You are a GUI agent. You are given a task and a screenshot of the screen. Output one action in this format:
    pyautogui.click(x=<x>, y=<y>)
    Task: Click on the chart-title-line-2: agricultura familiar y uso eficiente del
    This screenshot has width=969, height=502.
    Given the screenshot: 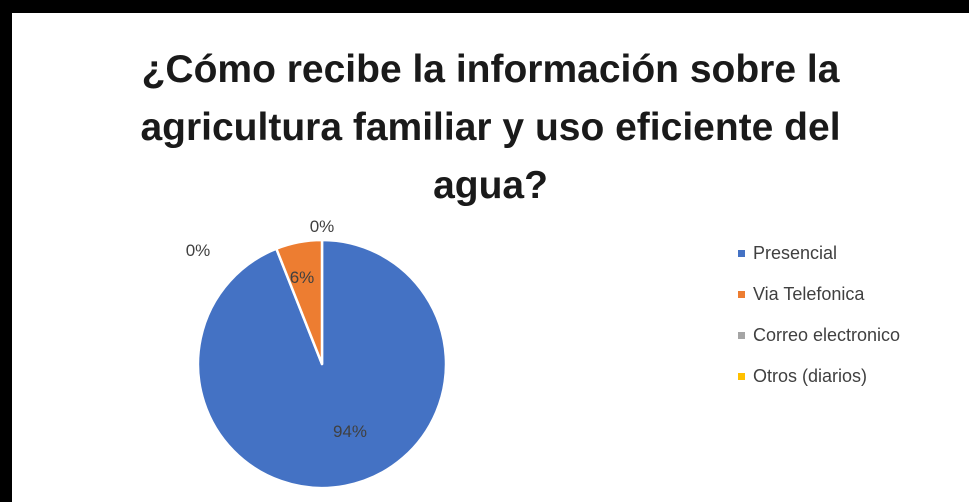 What is the action you would take?
    pyautogui.click(x=490, y=127)
    